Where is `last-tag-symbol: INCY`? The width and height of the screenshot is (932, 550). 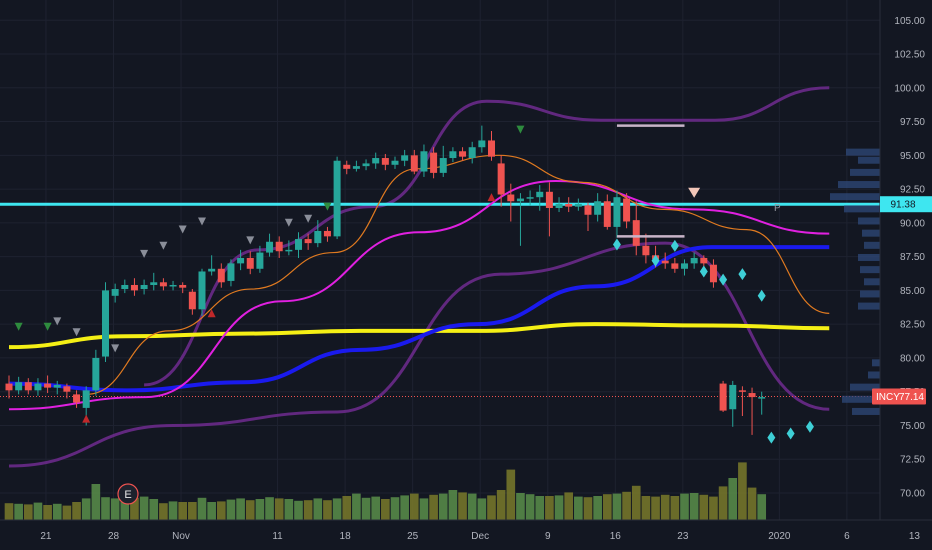
last-tag-symbol: INCY is located at coordinates (888, 397).